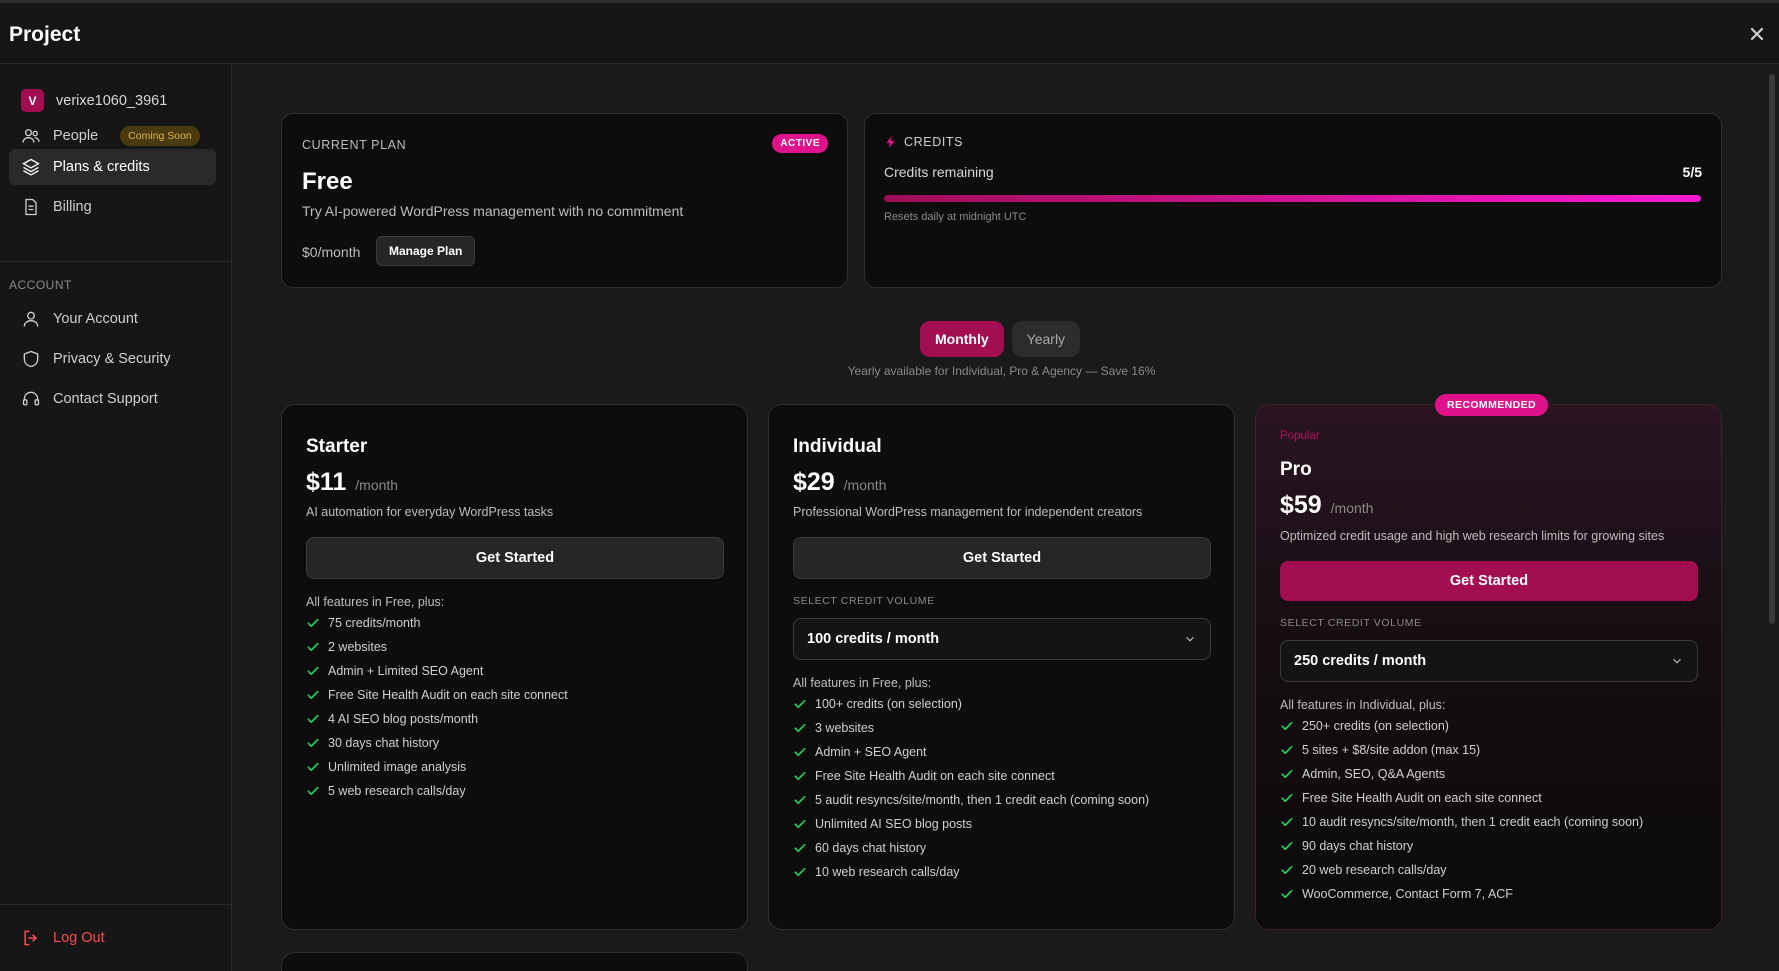 The height and width of the screenshot is (971, 1779). What do you see at coordinates (962, 339) in the screenshot?
I see `monthly-toggle: Monthly` at bounding box center [962, 339].